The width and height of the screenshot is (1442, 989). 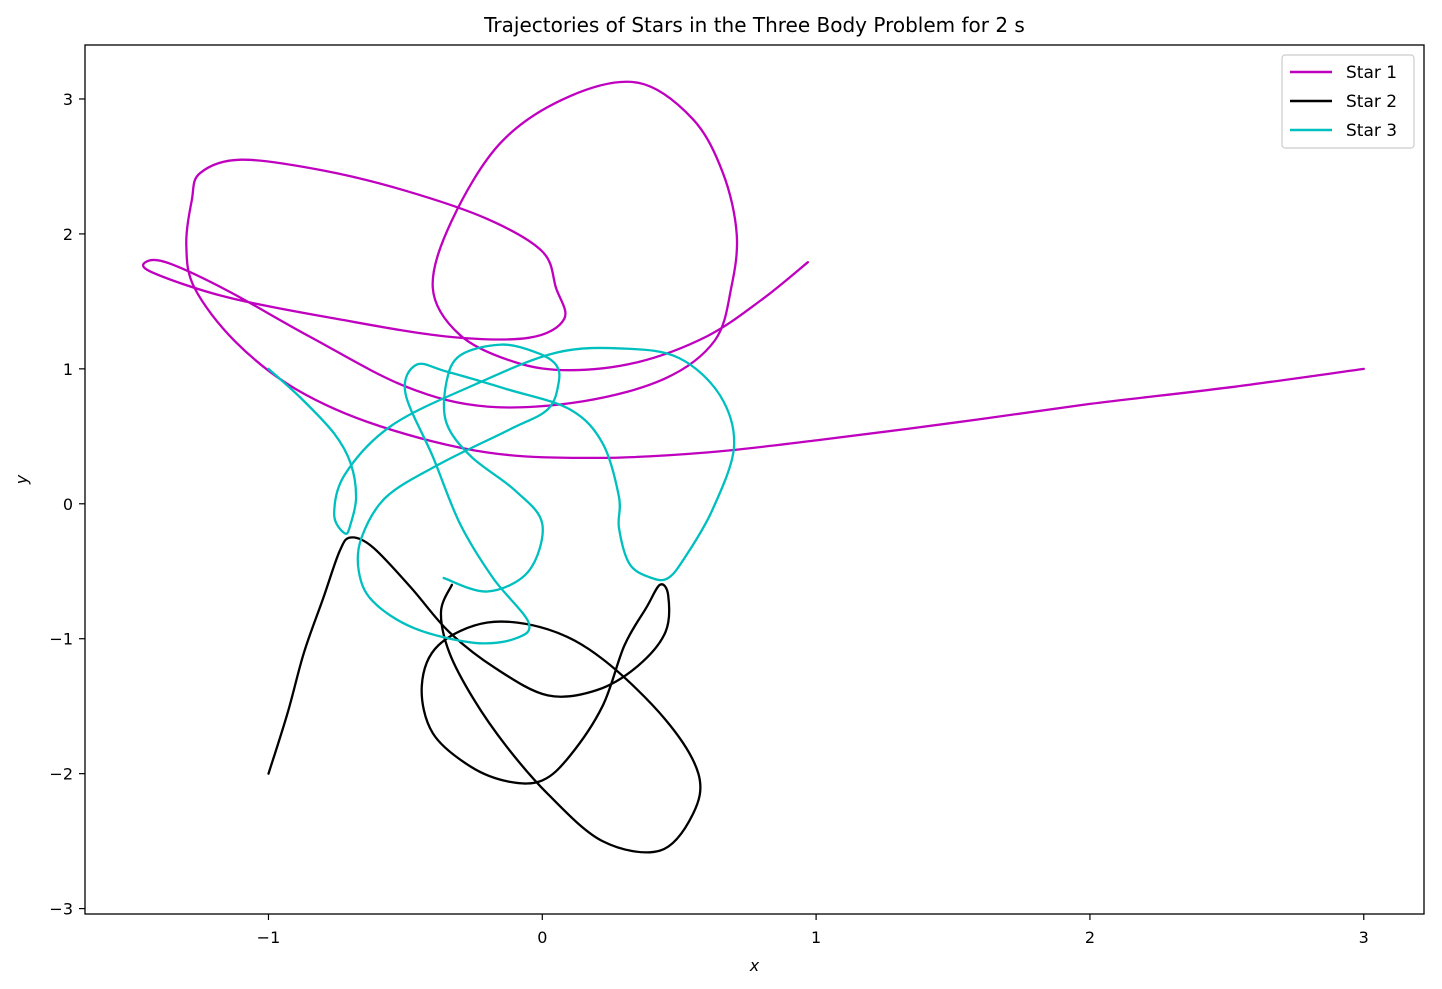 I want to click on x-tick-label: 3, so click(x=1364, y=937).